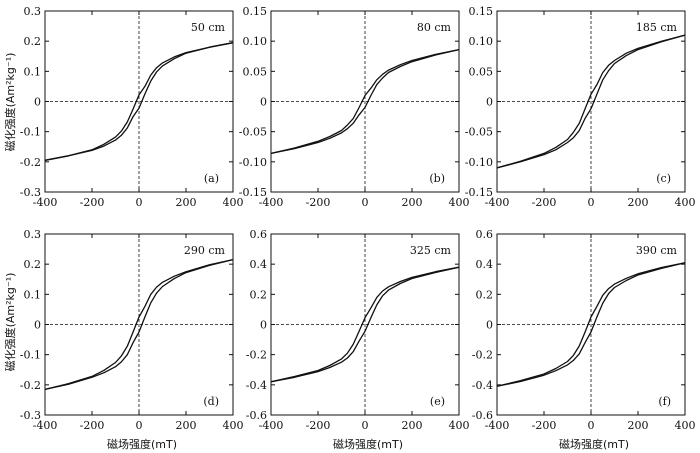 The width and height of the screenshot is (700, 453). Describe the element at coordinates (368, 444) in the screenshot. I see `x-axis-title-middle: 磁场强度(mT)` at that location.